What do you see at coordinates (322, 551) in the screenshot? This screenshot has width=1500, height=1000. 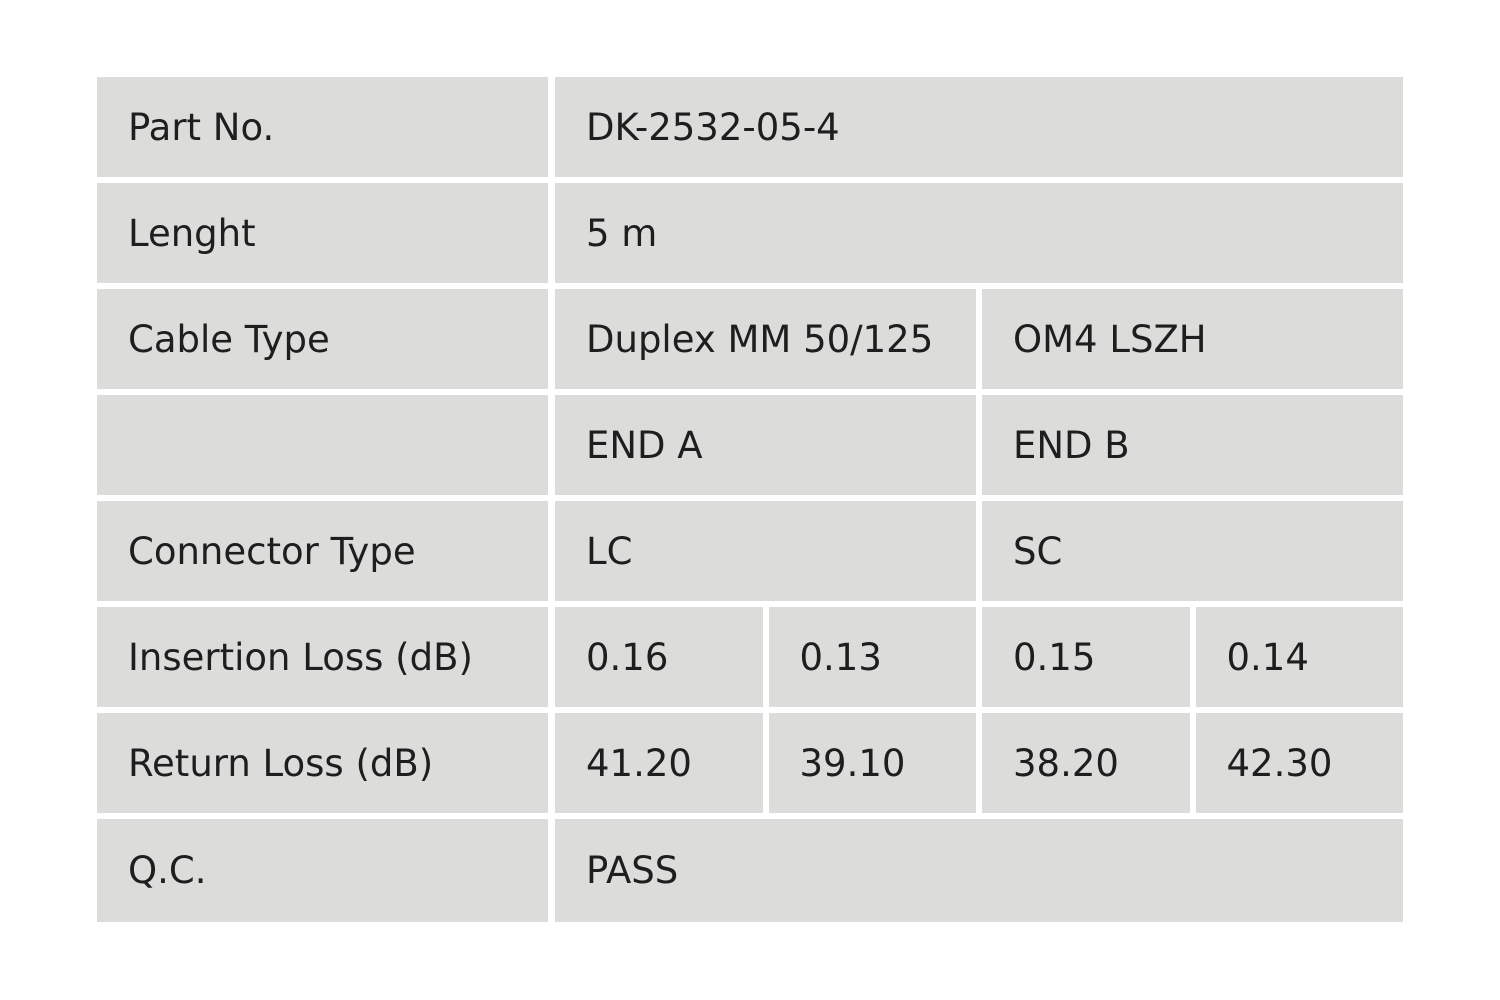 I see `row-label: Connector Type` at bounding box center [322, 551].